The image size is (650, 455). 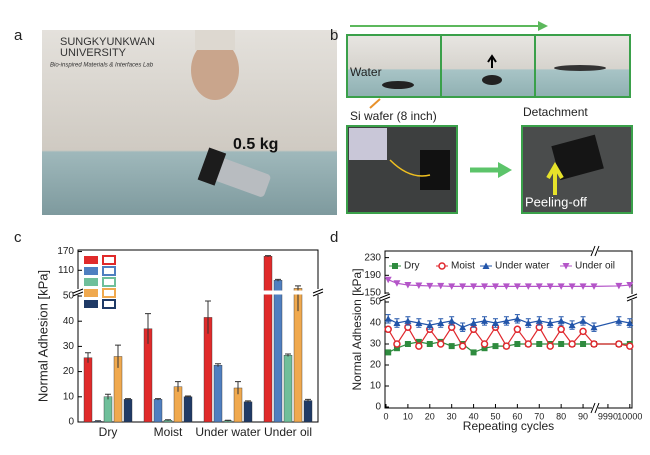 I want to click on panel-label: b, so click(x=334, y=35).